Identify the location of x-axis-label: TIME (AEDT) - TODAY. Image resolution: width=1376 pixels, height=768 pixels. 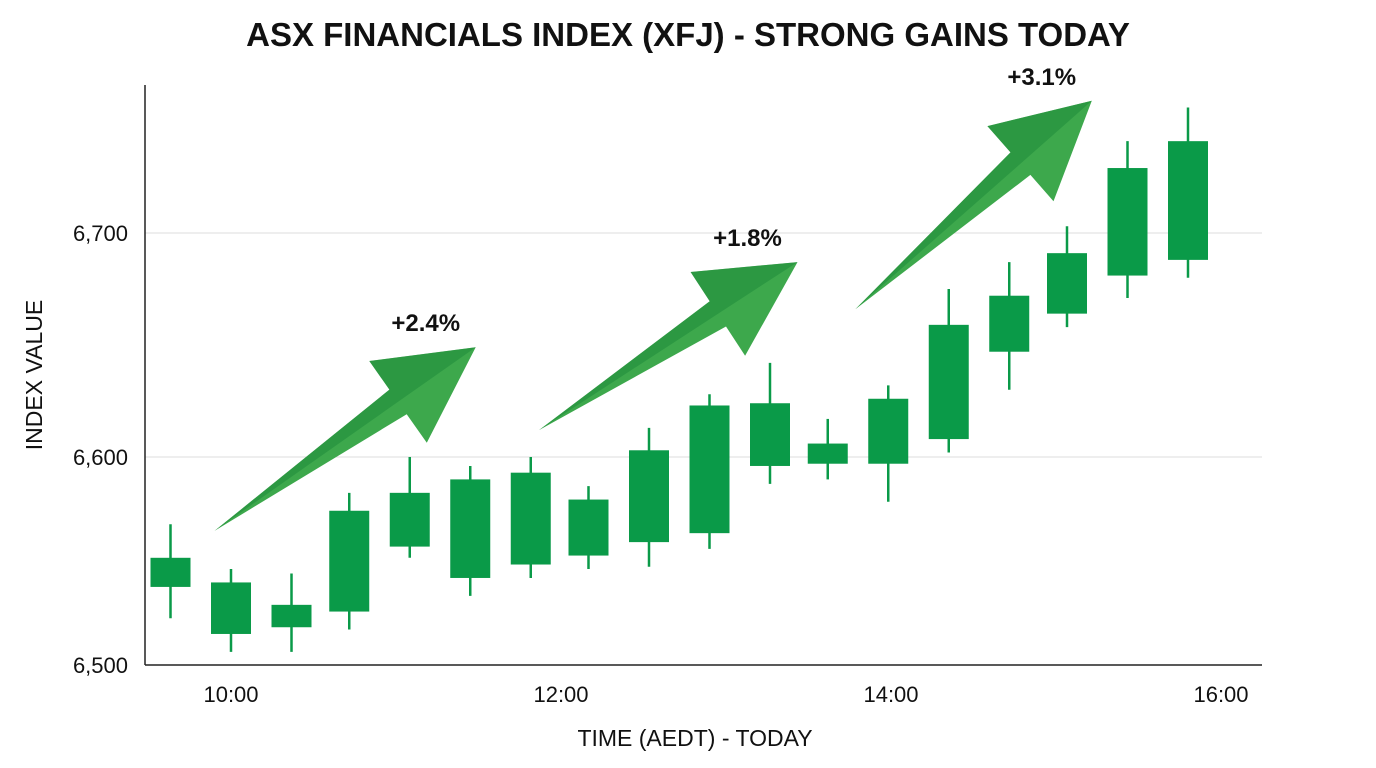
(694, 738).